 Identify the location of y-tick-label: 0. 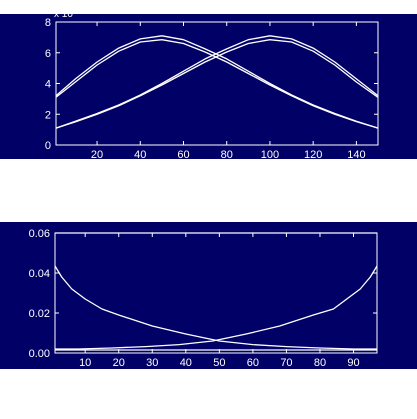
(48, 146).